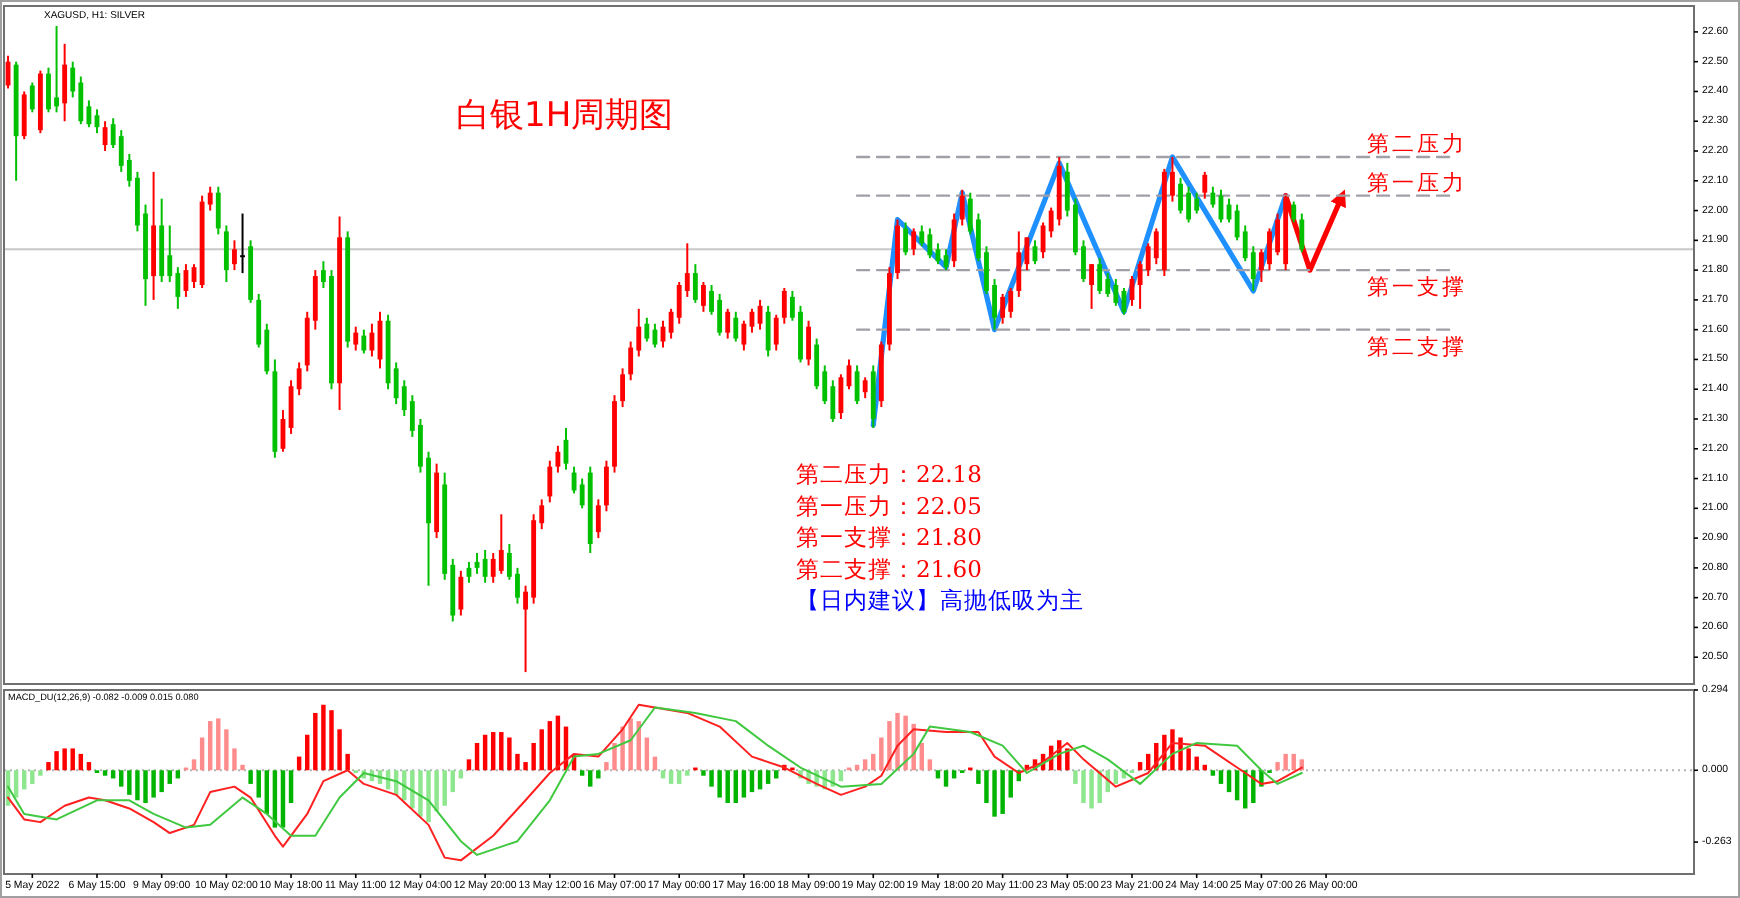 The image size is (1740, 898). What do you see at coordinates (889, 474) in the screenshot?
I see `annotation: 第二压力：22.18` at bounding box center [889, 474].